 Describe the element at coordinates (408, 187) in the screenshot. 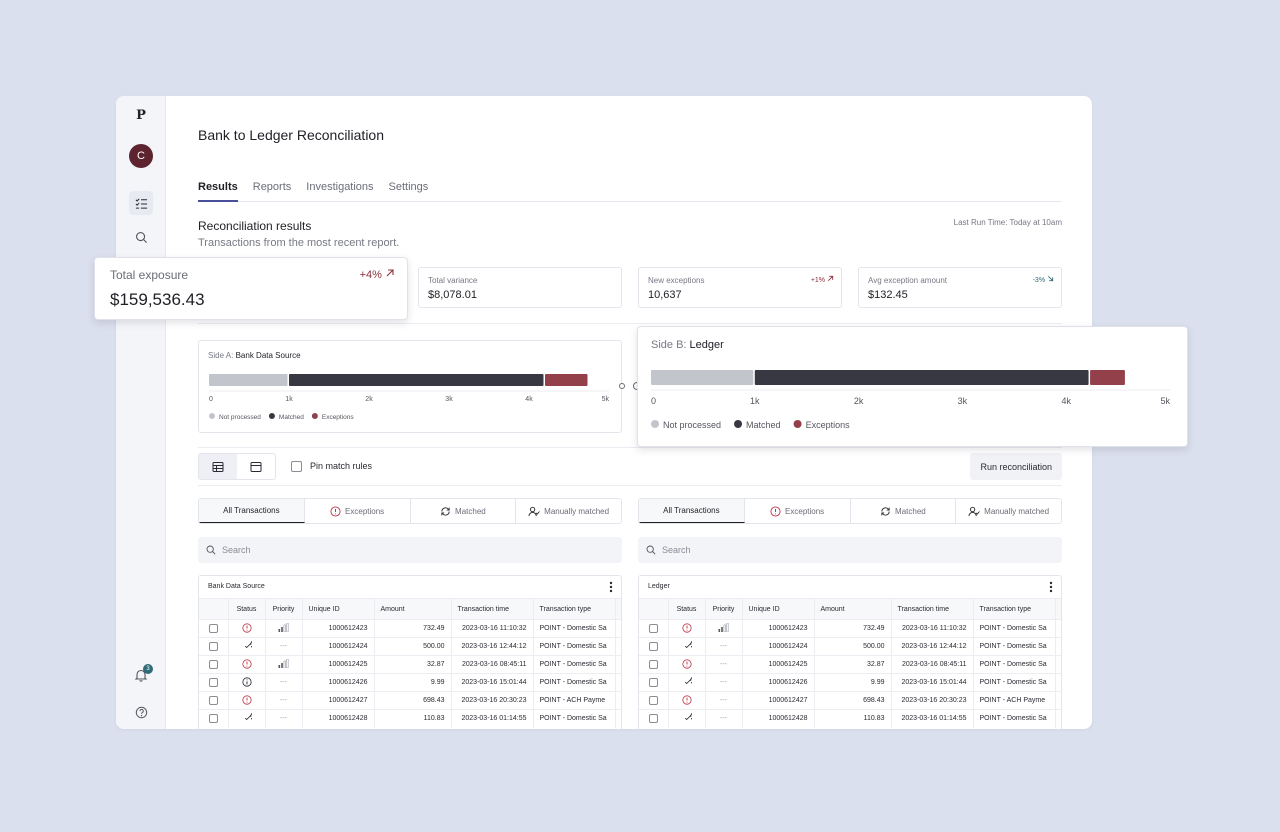

I see `tab-settings: Settings` at that location.